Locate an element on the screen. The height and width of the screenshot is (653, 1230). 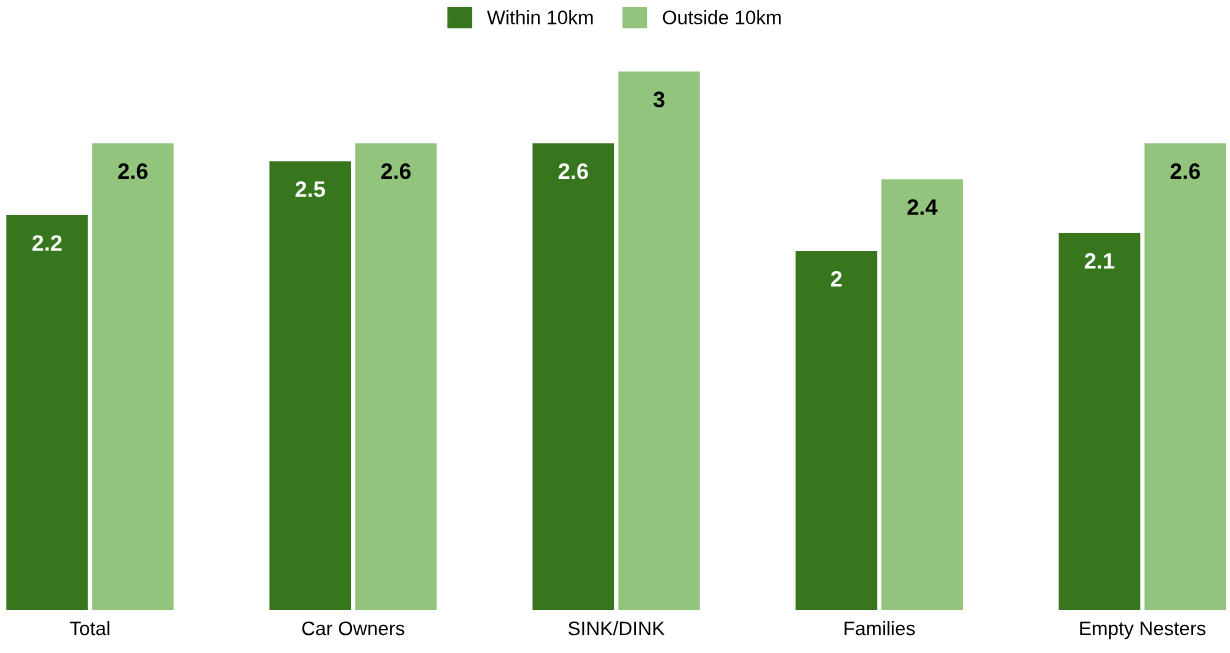
x-tick-label: SINK/DINK is located at coordinates (616, 628).